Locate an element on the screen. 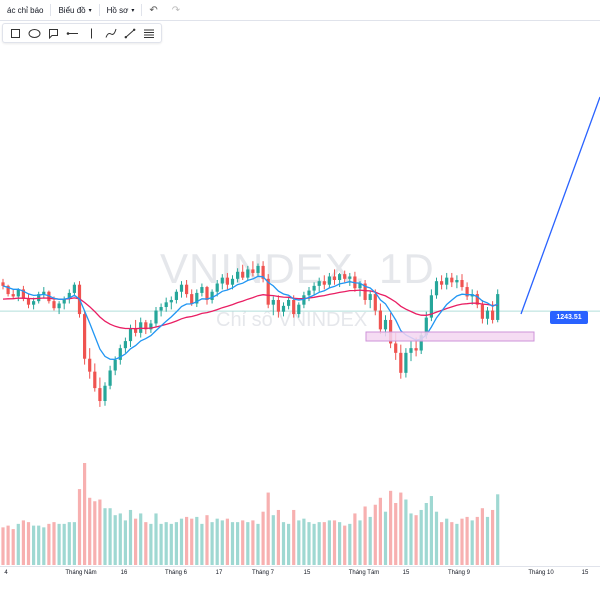 This screenshot has height=601, width=600. vertical-line-icon is located at coordinates (91, 33).